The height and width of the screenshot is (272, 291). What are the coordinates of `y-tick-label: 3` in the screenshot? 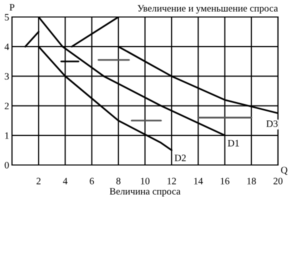 It's located at (6, 76).